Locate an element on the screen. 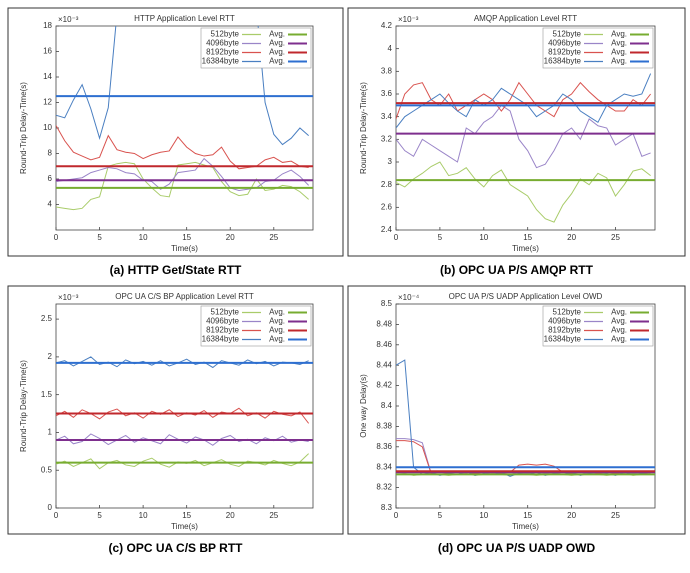 The image size is (690, 573). y-tick-label: 18 is located at coordinates (47, 25).